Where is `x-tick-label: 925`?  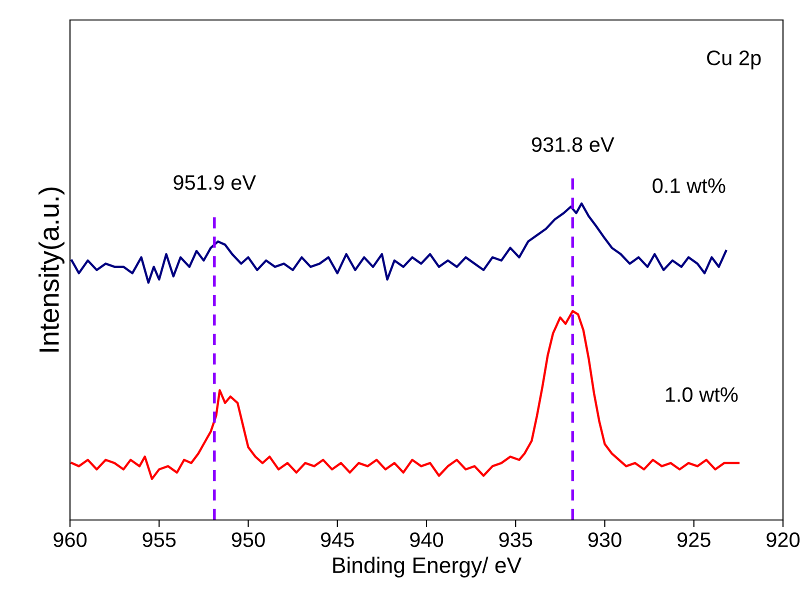 x-tick-label: 925 is located at coordinates (693, 540).